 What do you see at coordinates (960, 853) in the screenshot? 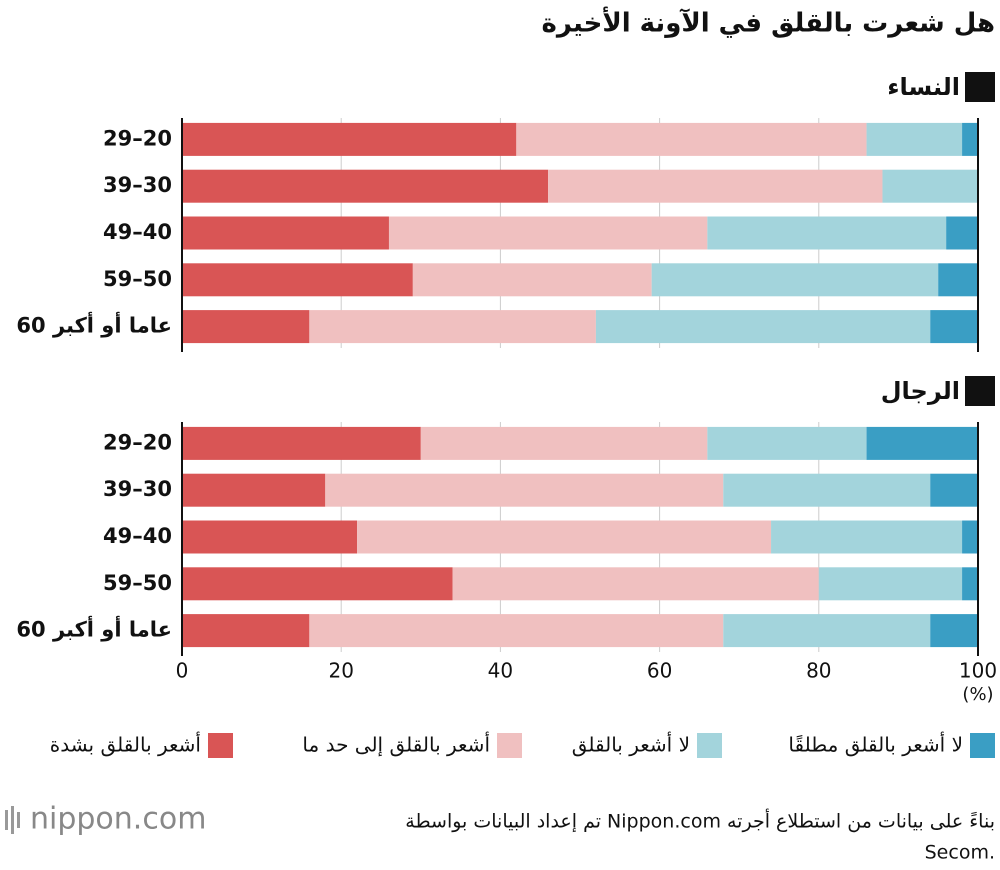
I see `source-line: Secom.` at bounding box center [960, 853].